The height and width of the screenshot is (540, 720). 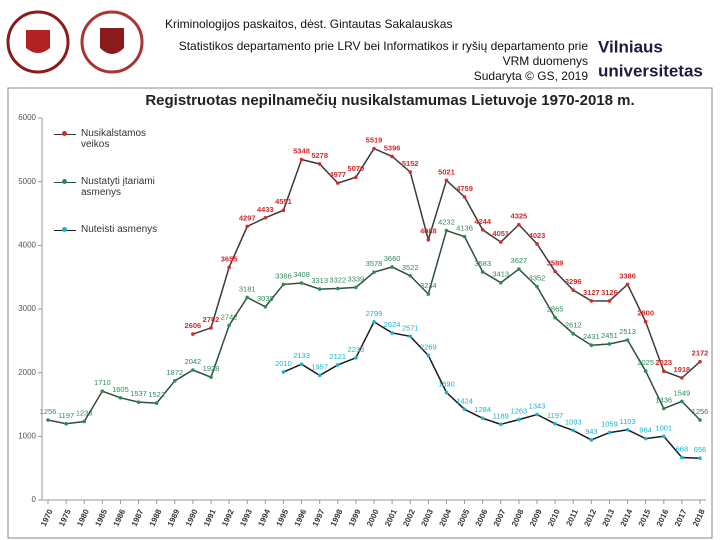 I want to click on x-tick-label: 1995, so click(x=282, y=517).